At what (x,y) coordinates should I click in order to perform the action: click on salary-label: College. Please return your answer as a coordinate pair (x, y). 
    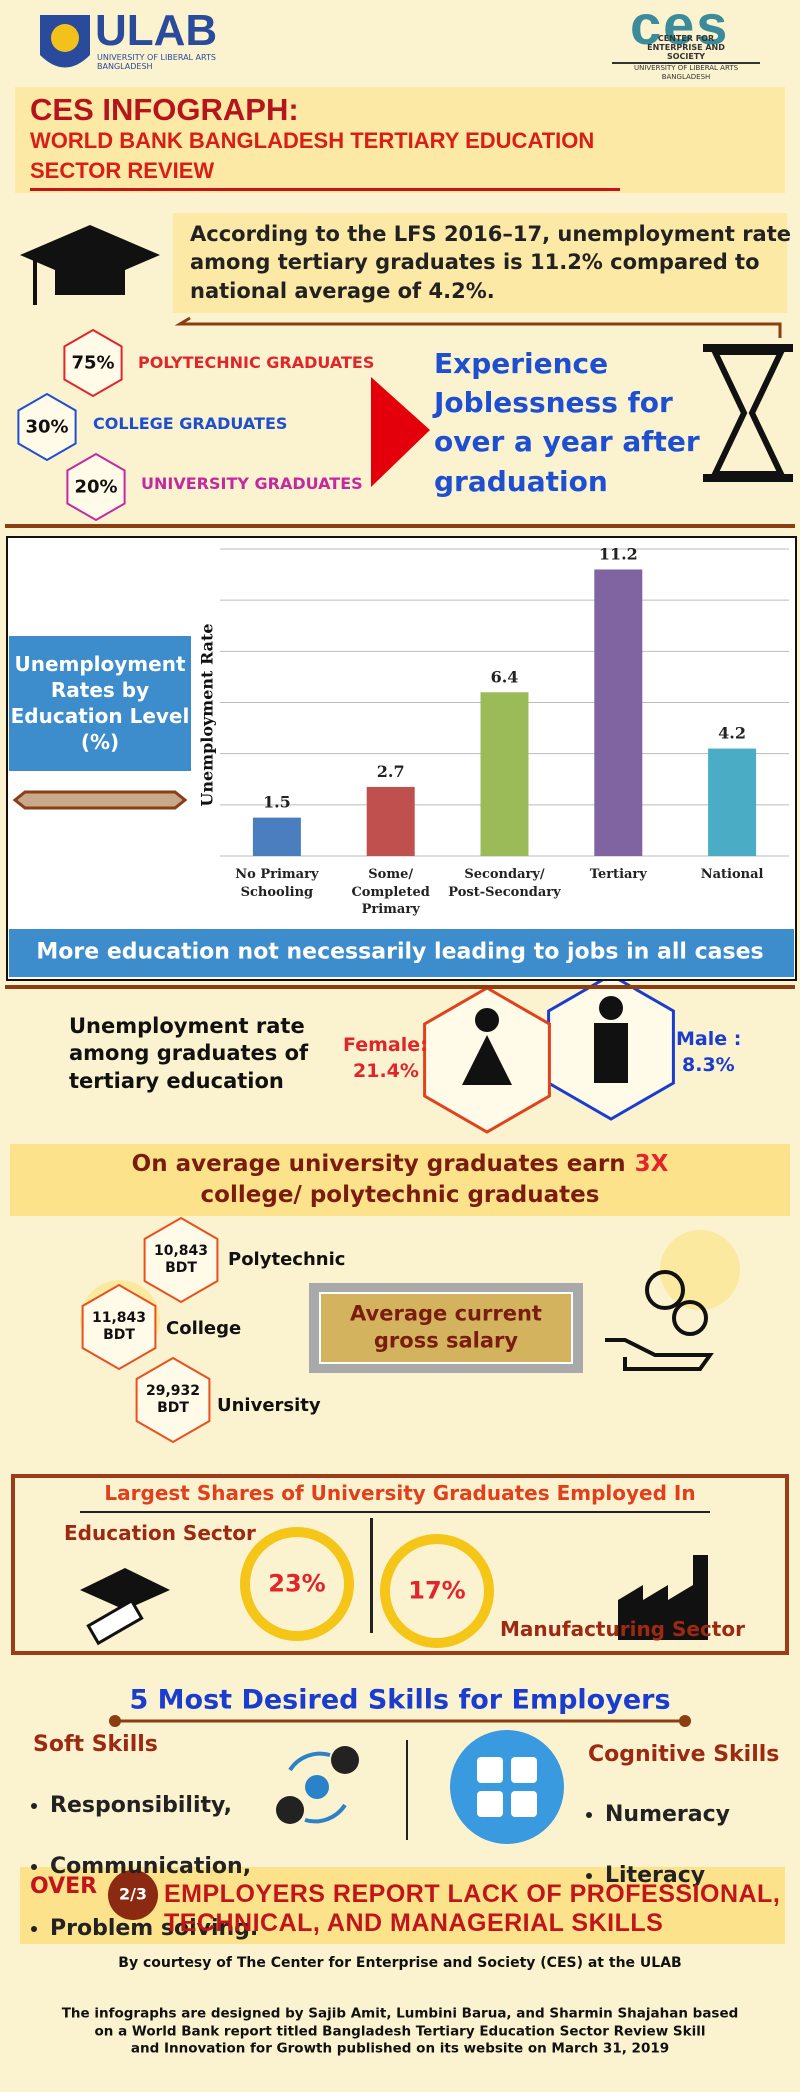
    Looking at the image, I should click on (204, 1328).